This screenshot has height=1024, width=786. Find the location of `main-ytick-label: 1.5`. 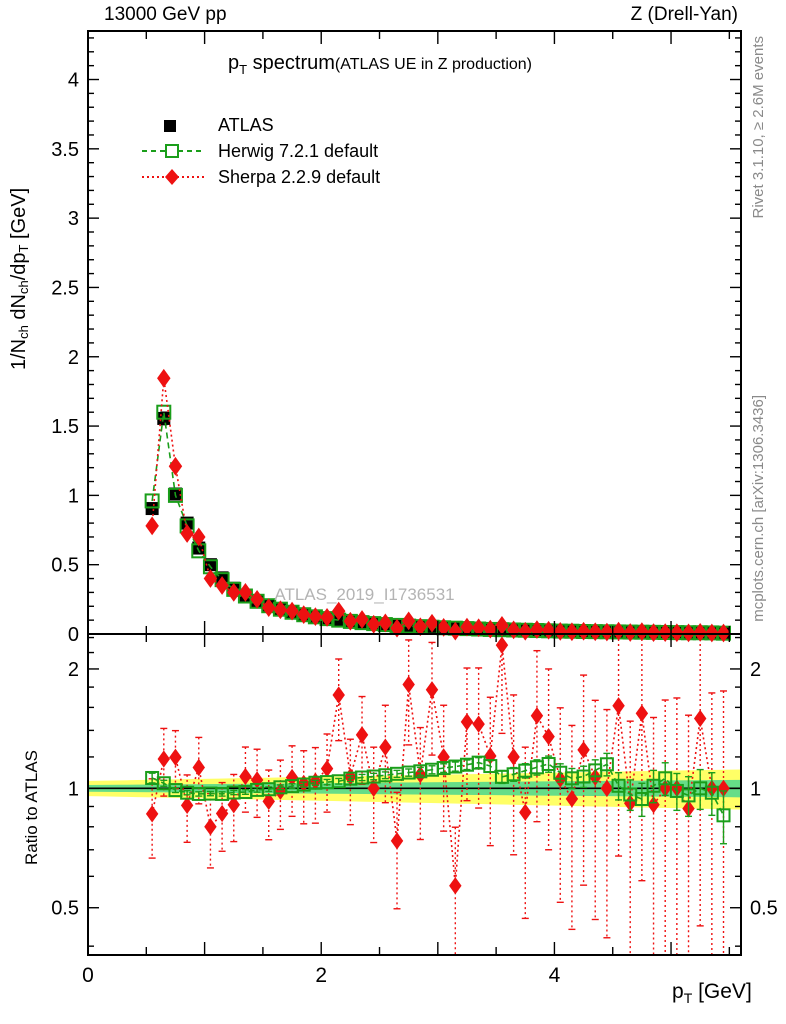

main-ytick-label: 1.5 is located at coordinates (65, 427).